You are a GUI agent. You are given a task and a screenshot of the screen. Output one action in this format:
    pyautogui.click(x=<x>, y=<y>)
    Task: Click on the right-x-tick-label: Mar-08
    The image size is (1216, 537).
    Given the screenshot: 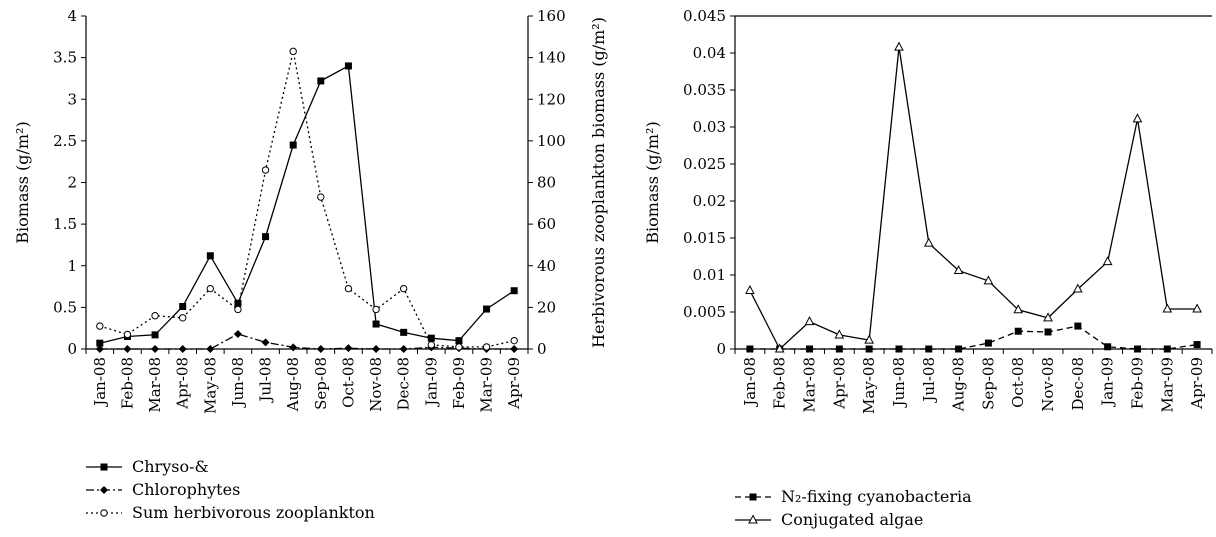 What is the action you would take?
    pyautogui.click(x=810, y=385)
    